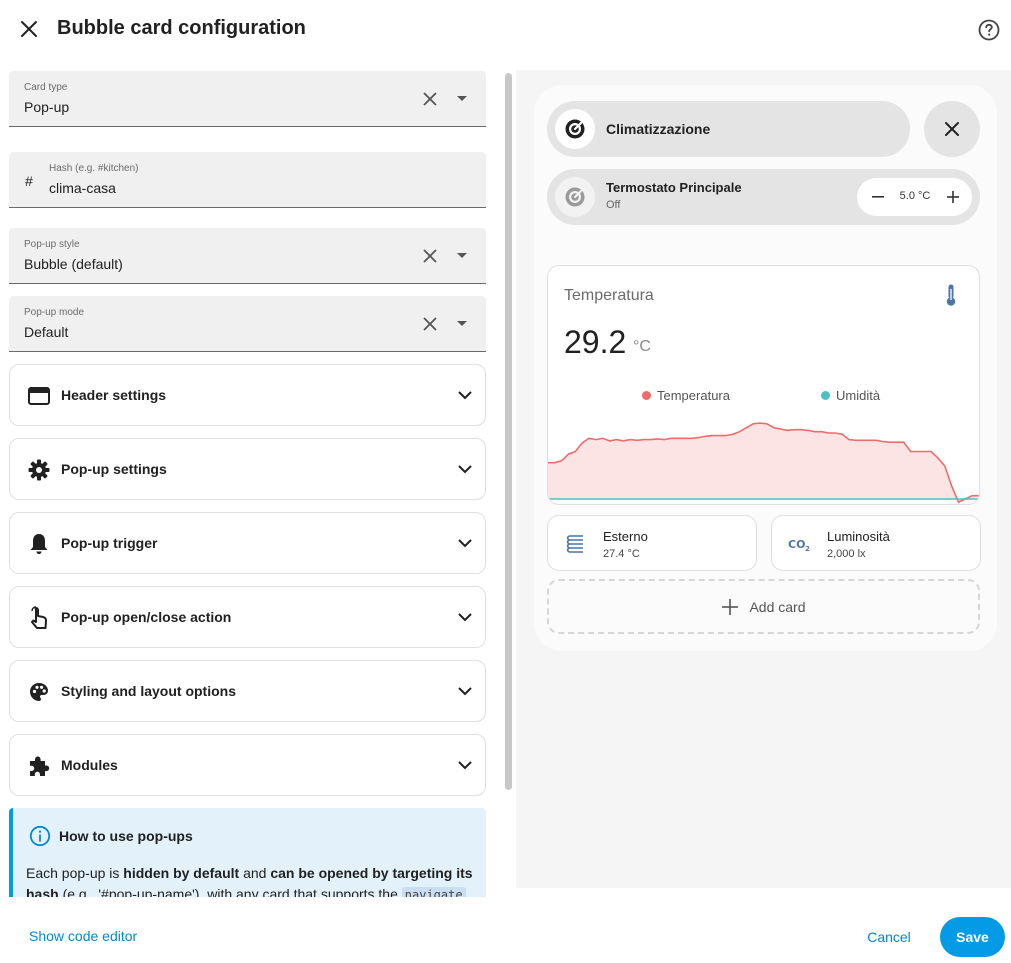 The height and width of the screenshot is (963, 1011). I want to click on popup-mode-value: Default, so click(46, 332).